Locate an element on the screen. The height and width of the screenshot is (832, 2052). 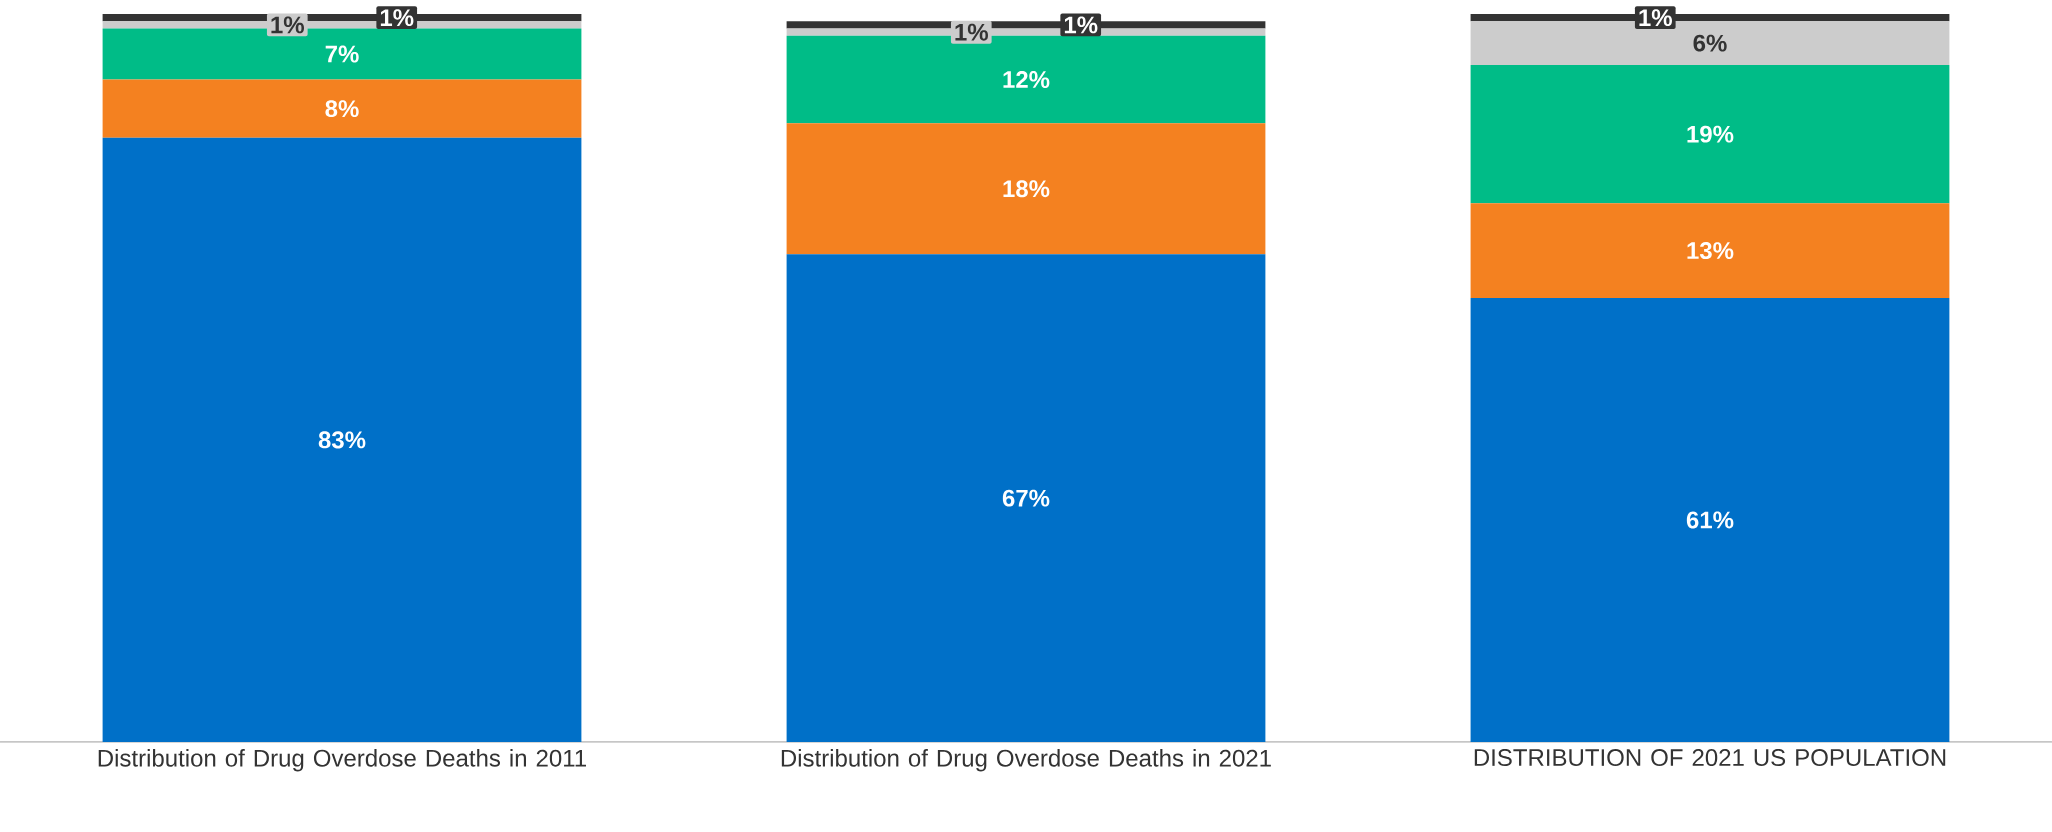
data-label: 13% is located at coordinates (1710, 251).